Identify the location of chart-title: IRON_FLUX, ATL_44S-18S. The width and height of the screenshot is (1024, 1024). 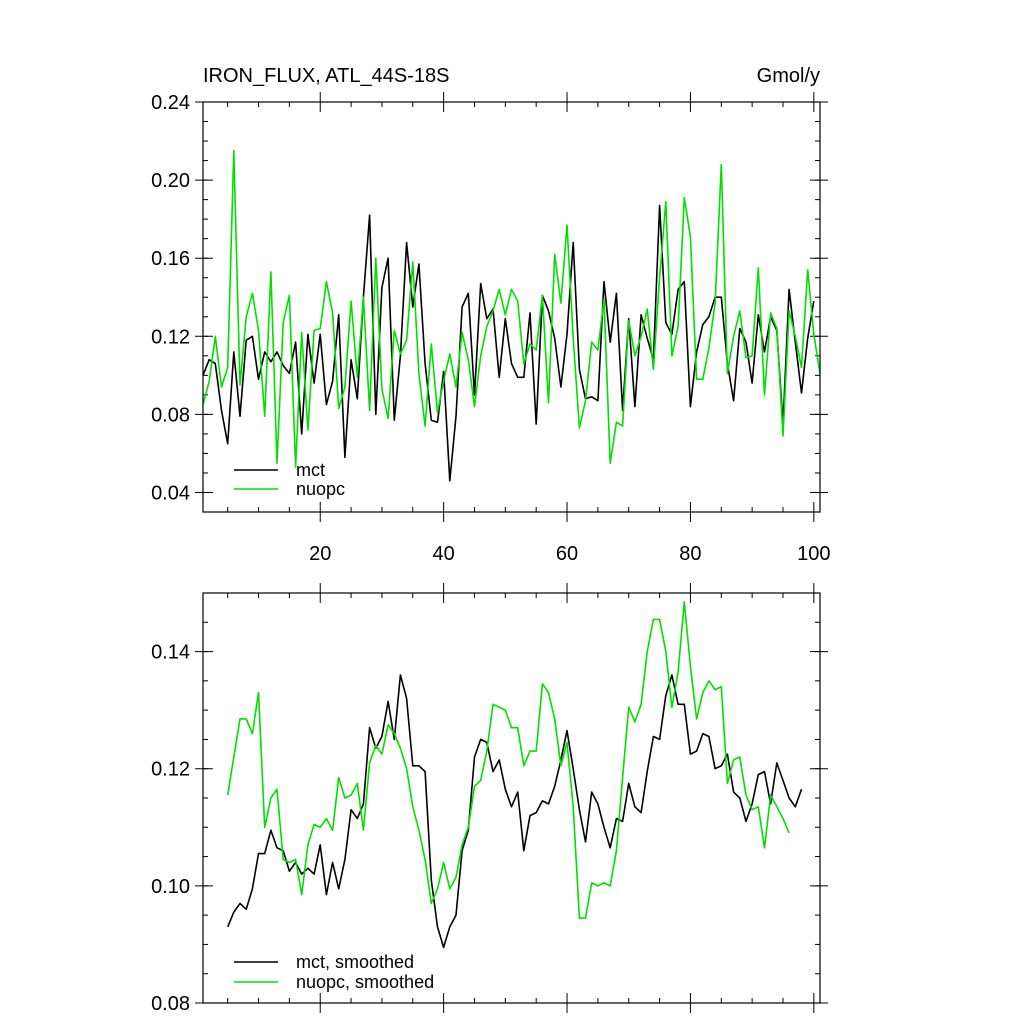
(326, 76).